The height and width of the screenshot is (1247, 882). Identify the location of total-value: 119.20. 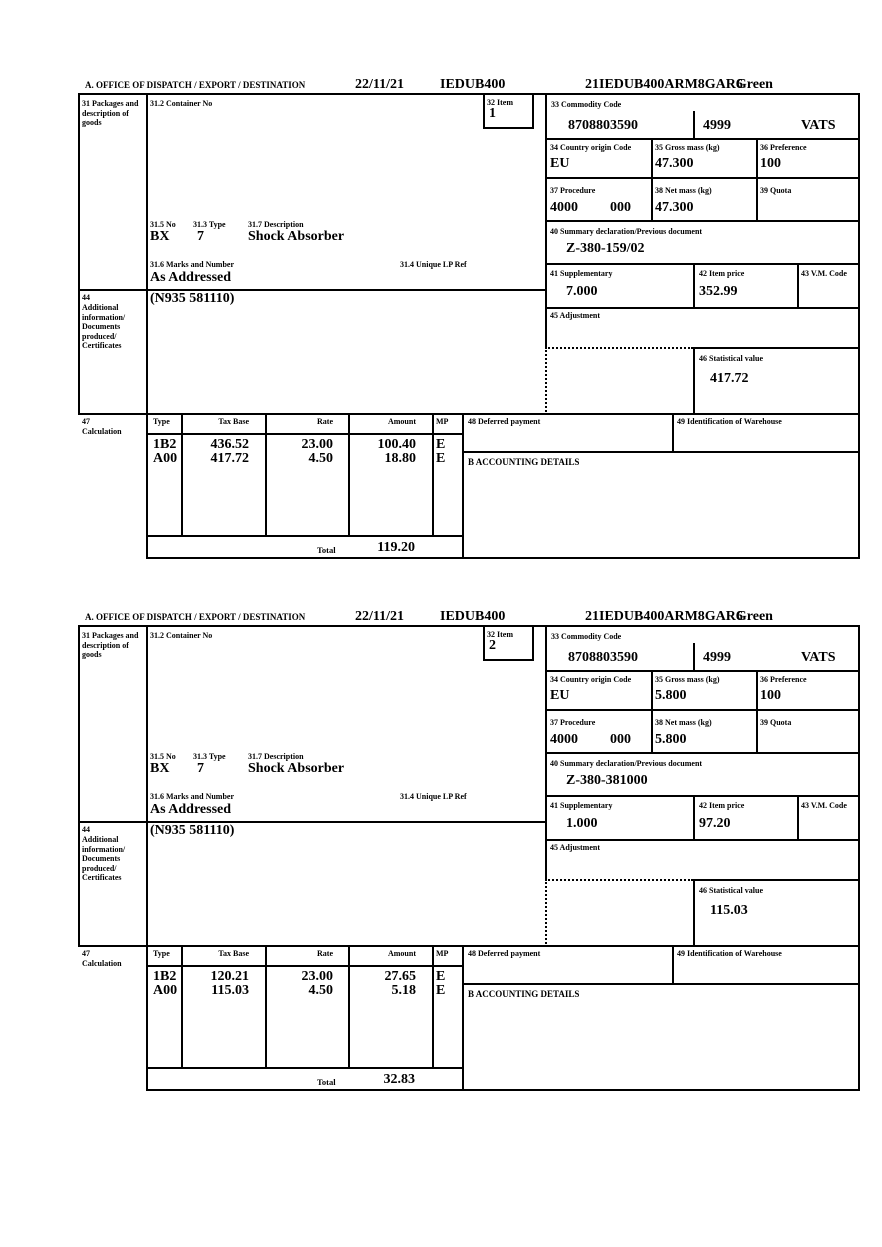
(396, 547).